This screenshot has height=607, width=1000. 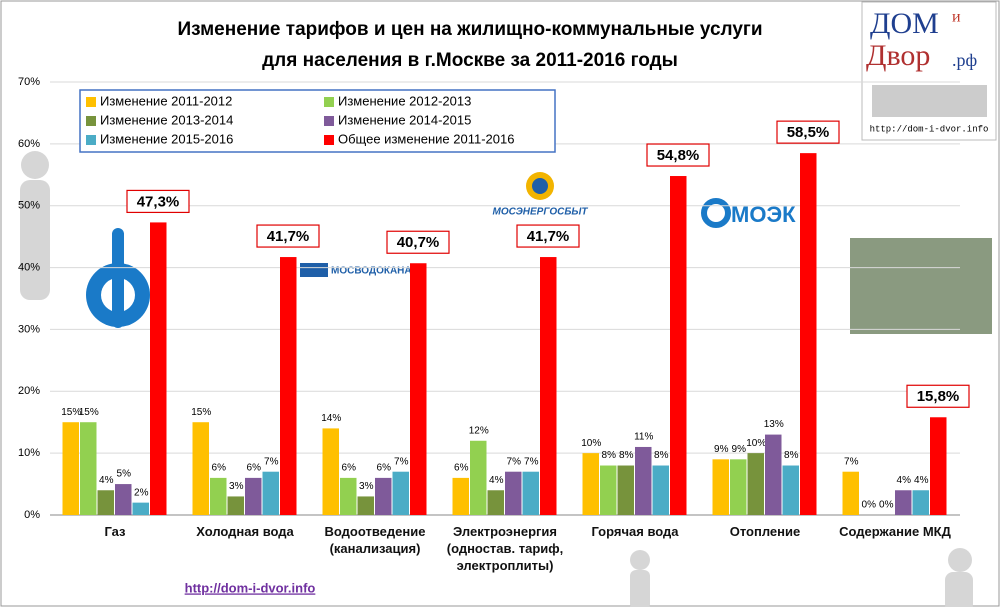 I want to click on y-tick-label: 0%, so click(x=32, y=515).